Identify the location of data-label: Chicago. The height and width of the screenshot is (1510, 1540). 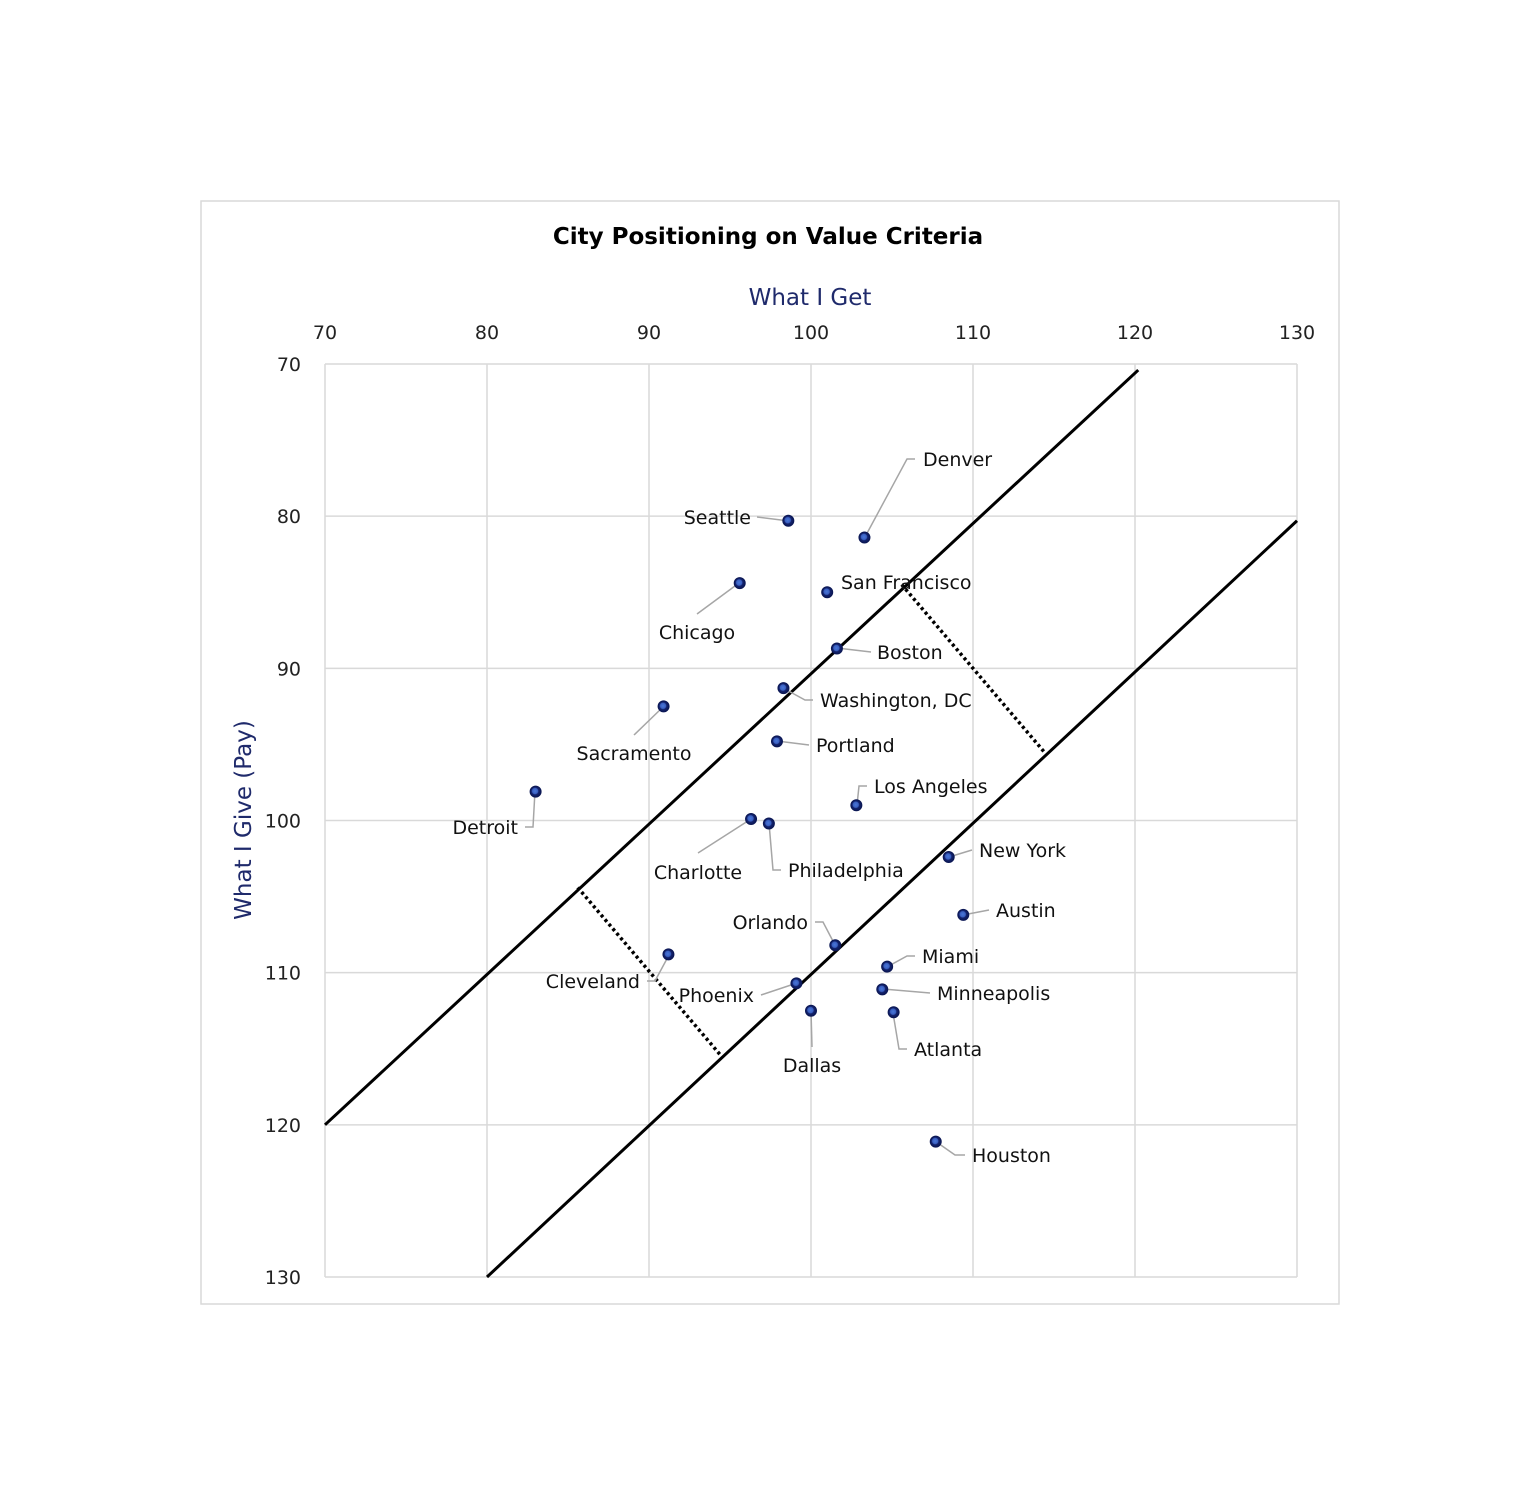
(697, 633).